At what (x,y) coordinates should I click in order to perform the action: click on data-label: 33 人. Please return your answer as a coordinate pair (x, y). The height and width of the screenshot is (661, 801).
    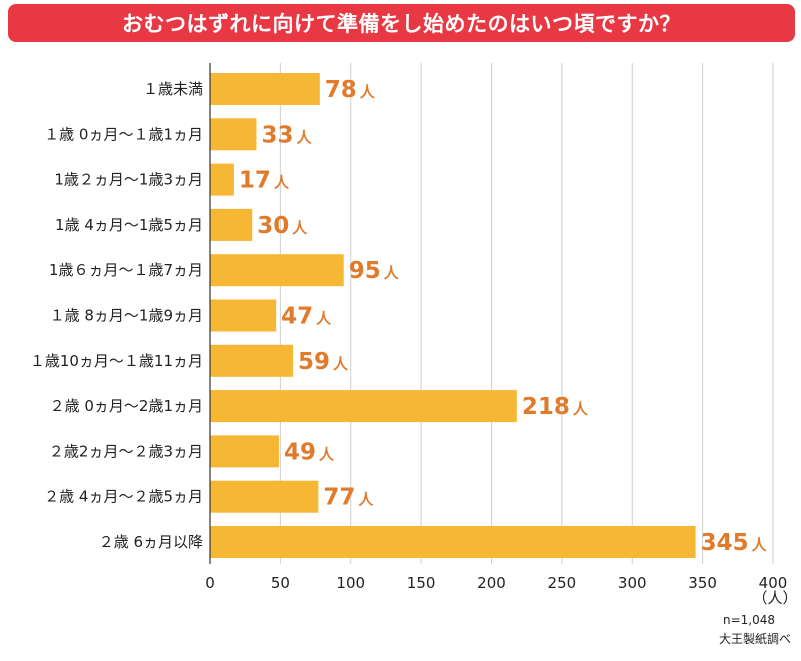
    Looking at the image, I should click on (286, 135).